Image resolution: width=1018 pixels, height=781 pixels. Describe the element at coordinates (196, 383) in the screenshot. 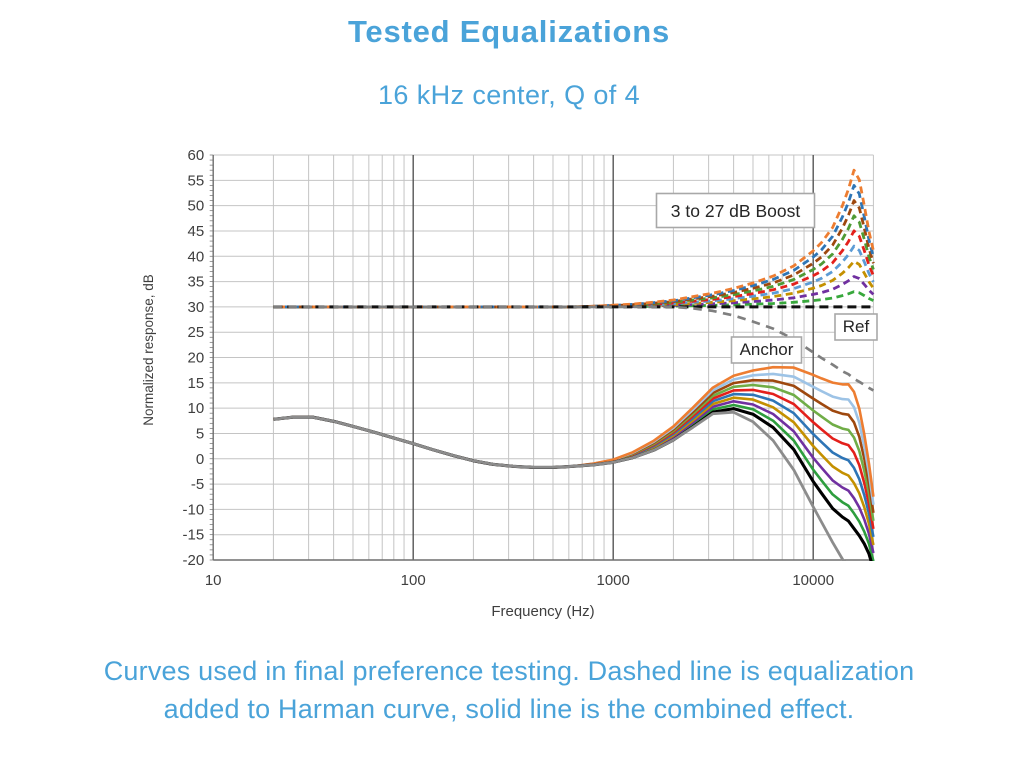

I see `y-tick-label: 15` at that location.